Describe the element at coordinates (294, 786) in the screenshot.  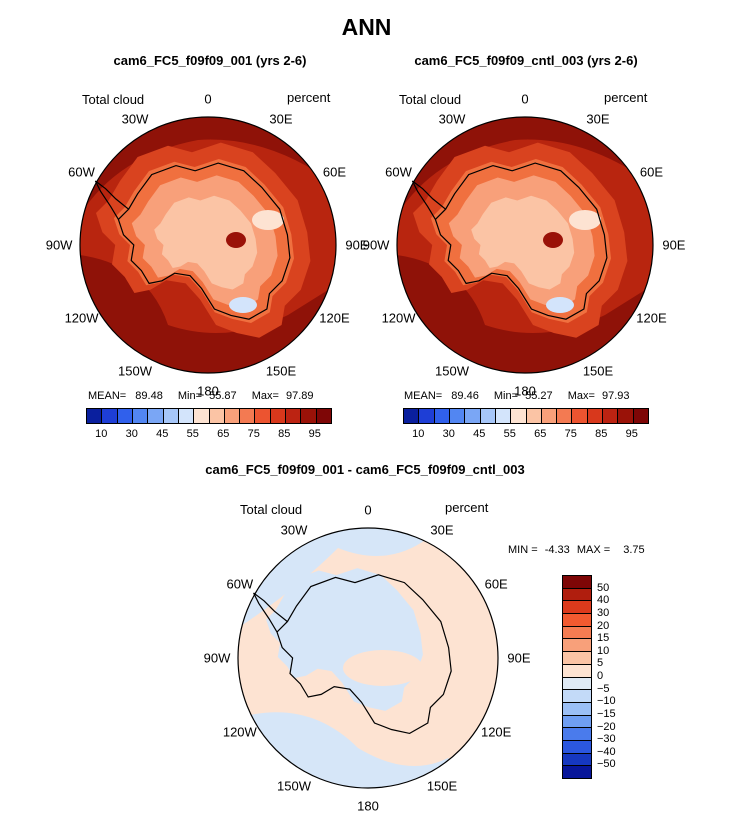
I see `longitude-label: 150W` at that location.